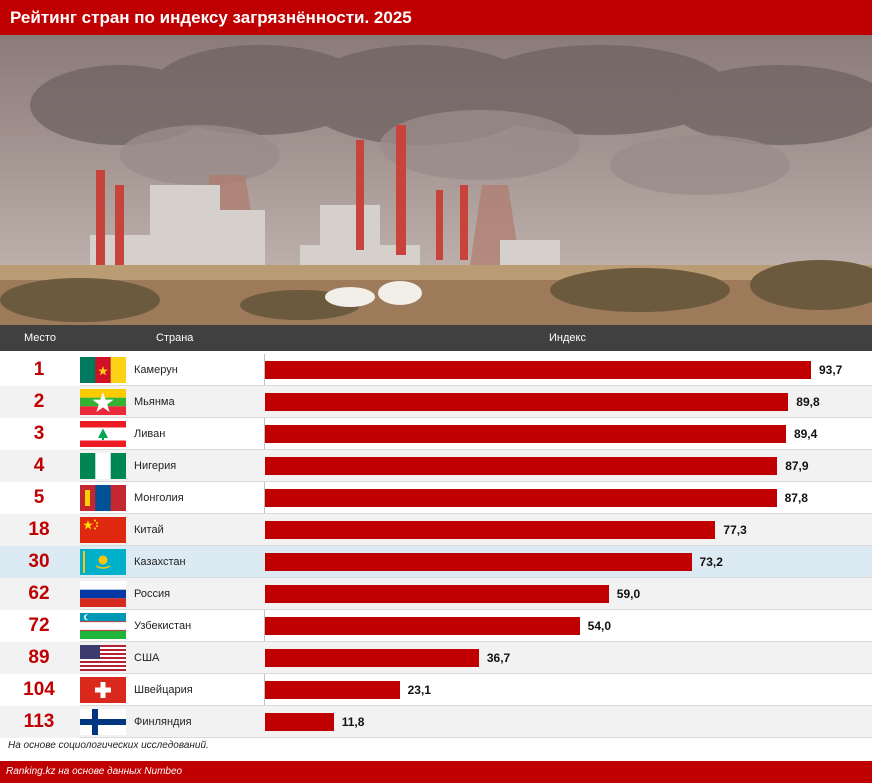  What do you see at coordinates (103, 690) in the screenshot?
I see `switzerland-flag` at bounding box center [103, 690].